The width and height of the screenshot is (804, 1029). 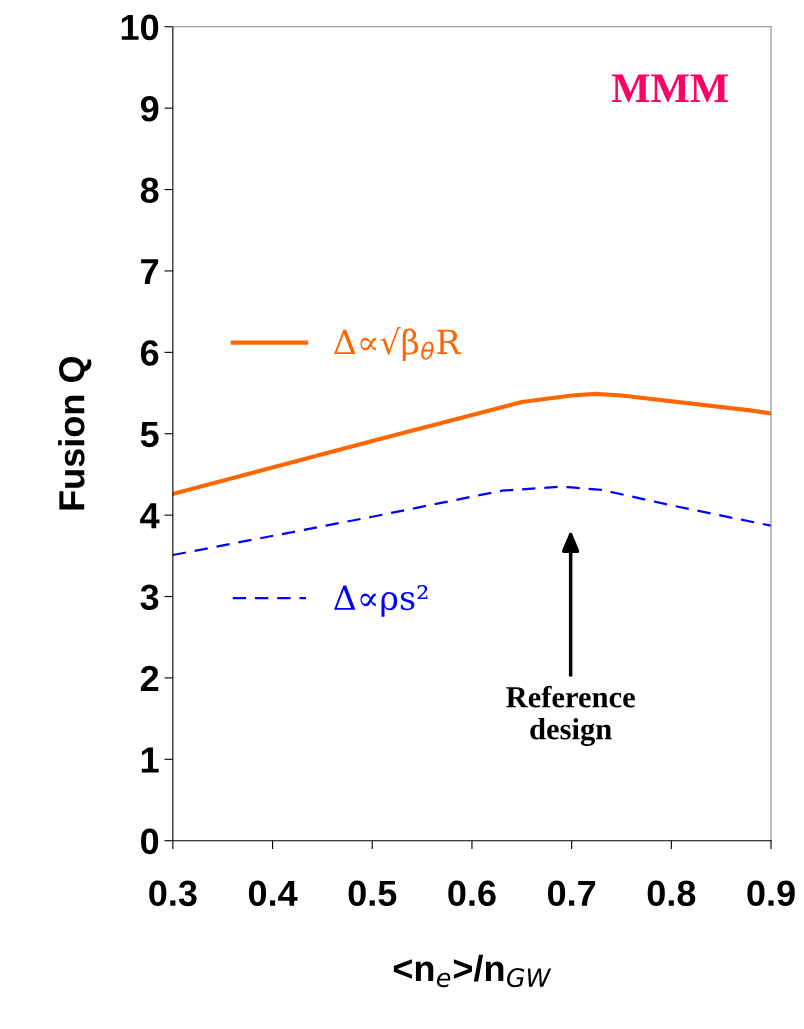 What do you see at coordinates (472, 893) in the screenshot?
I see `x-tick-label: 0.6` at bounding box center [472, 893].